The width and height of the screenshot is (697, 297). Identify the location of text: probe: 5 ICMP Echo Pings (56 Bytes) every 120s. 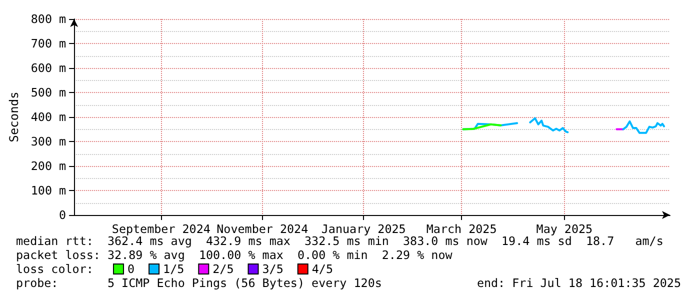
(199, 283).